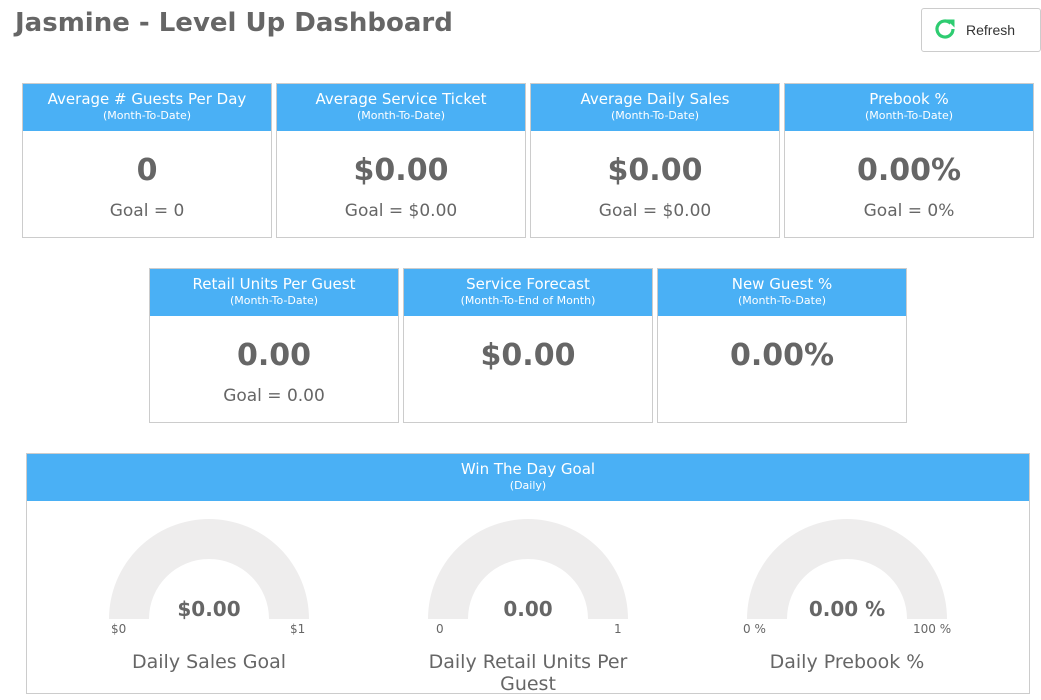 The image size is (1041, 700). Describe the element at coordinates (147, 211) in the screenshot. I see `kpi-card-goal: Goal = 0` at that location.